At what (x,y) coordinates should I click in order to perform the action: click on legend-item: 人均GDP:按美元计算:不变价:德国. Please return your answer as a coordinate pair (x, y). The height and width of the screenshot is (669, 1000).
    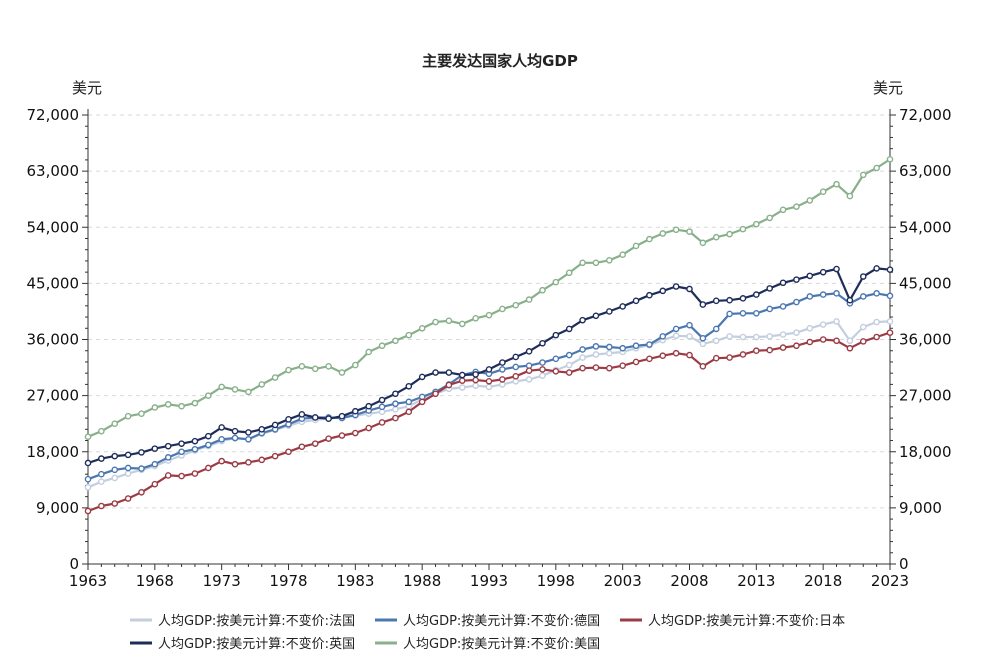
    Looking at the image, I should click on (487, 621).